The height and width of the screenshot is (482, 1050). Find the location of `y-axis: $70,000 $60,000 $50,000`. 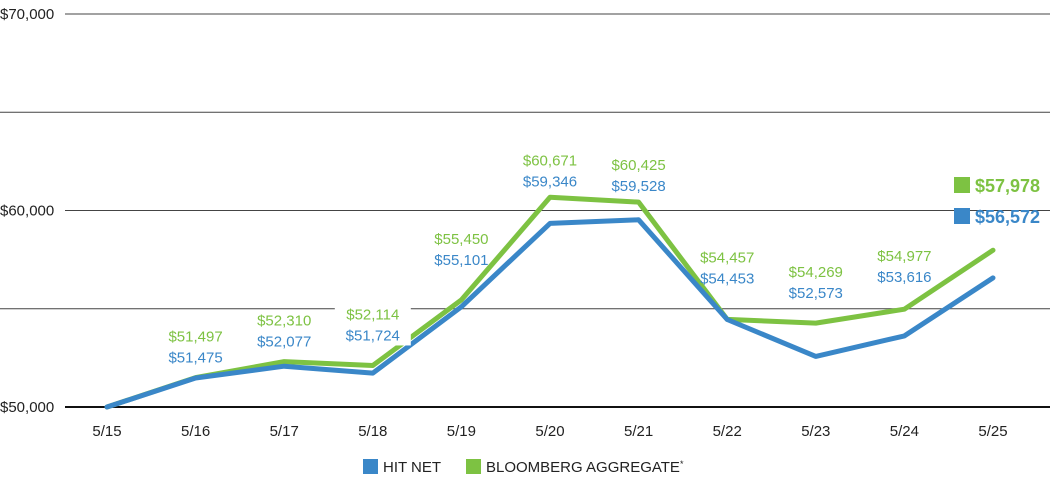

y-axis: $70,000 $60,000 $50,000 is located at coordinates (27, 211).